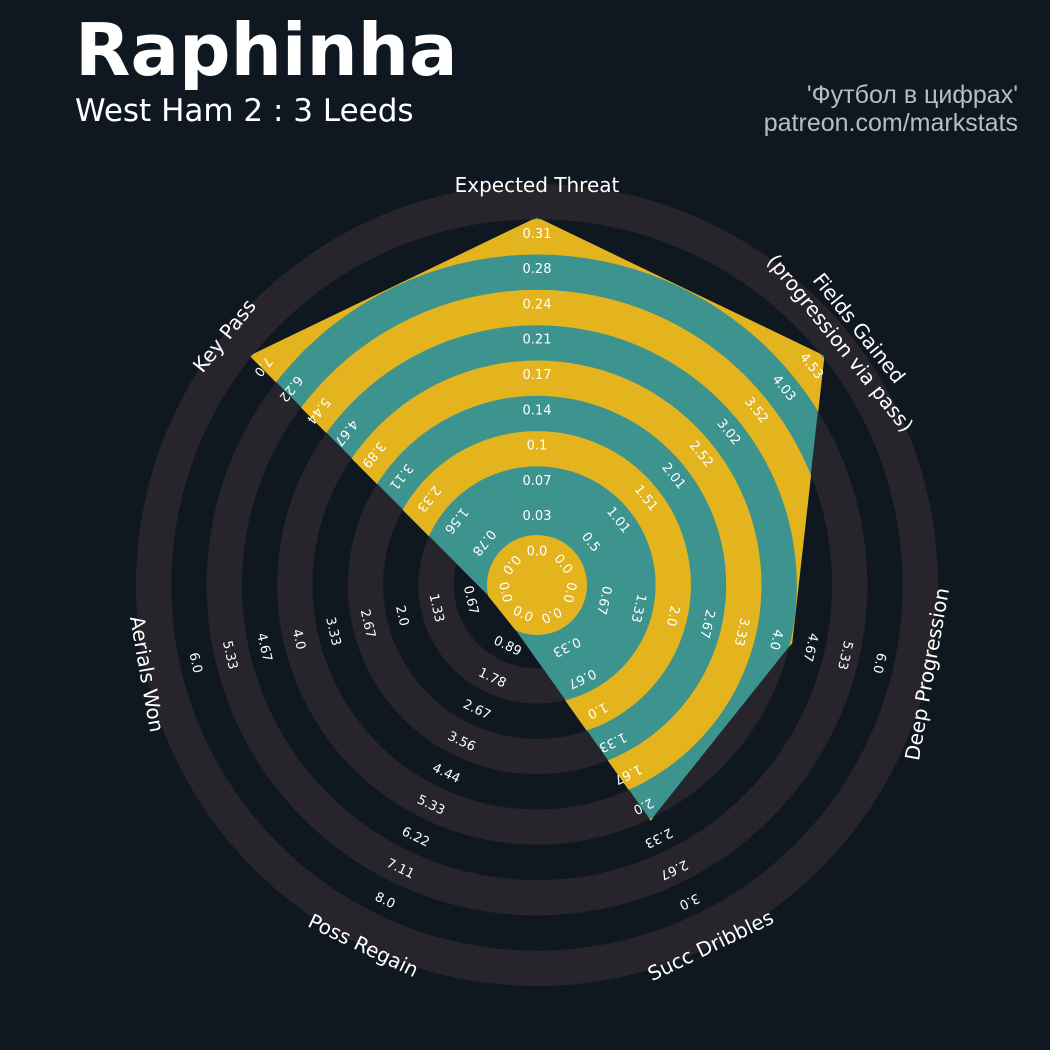  I want to click on param-label: Expected Threat, so click(537, 185).